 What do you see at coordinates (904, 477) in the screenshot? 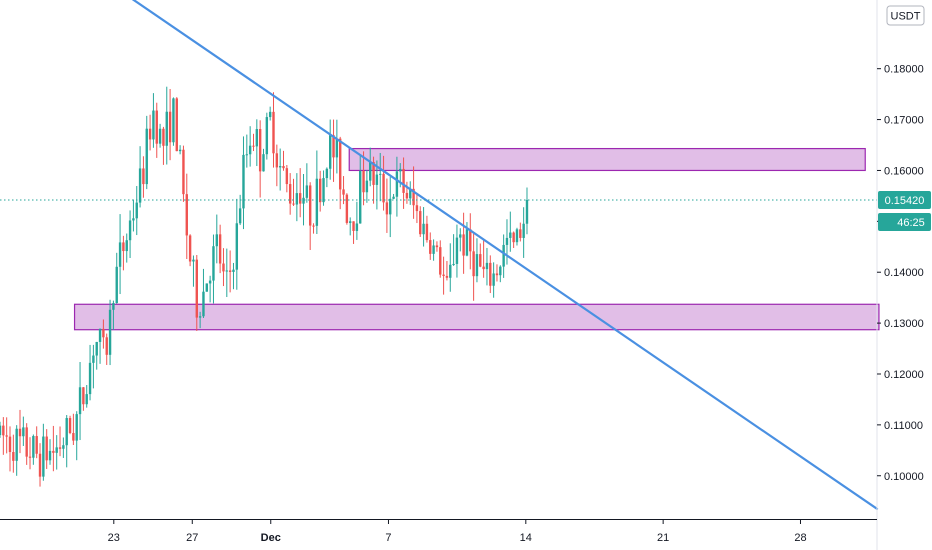
I see `price-tick-label: 0.10000` at bounding box center [904, 477].